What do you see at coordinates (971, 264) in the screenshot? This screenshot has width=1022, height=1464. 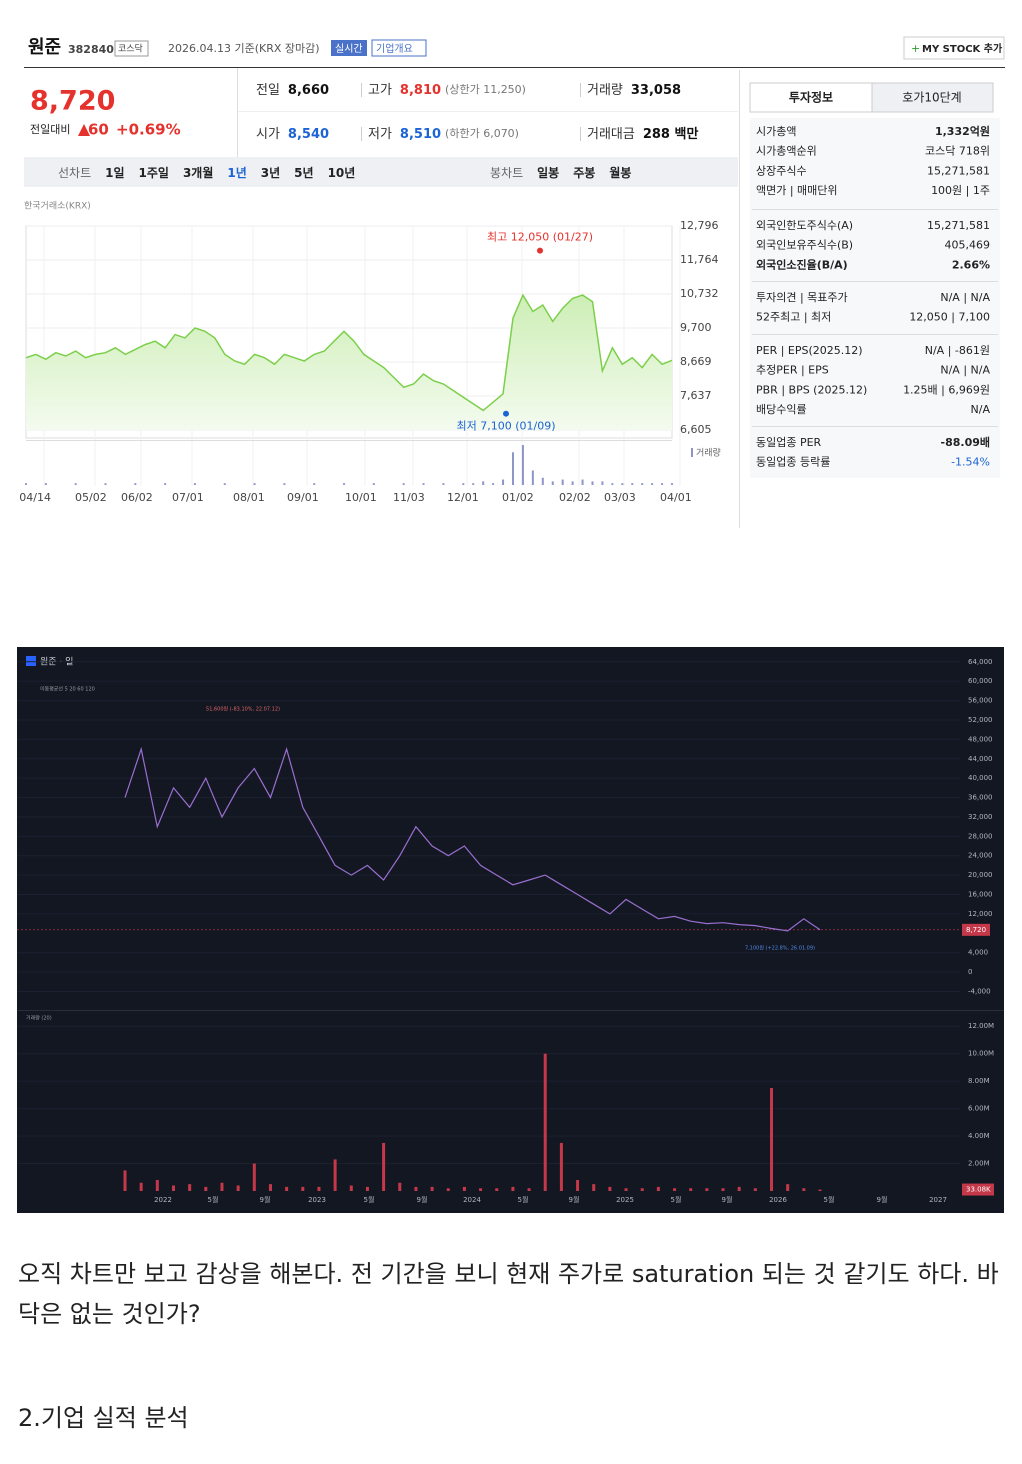 I see `info-value: 2.66%` at bounding box center [971, 264].